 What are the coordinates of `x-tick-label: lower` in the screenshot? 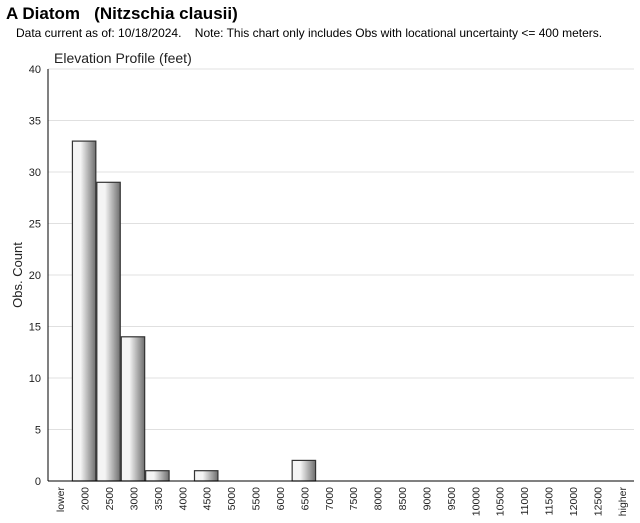 It's located at (61, 499).